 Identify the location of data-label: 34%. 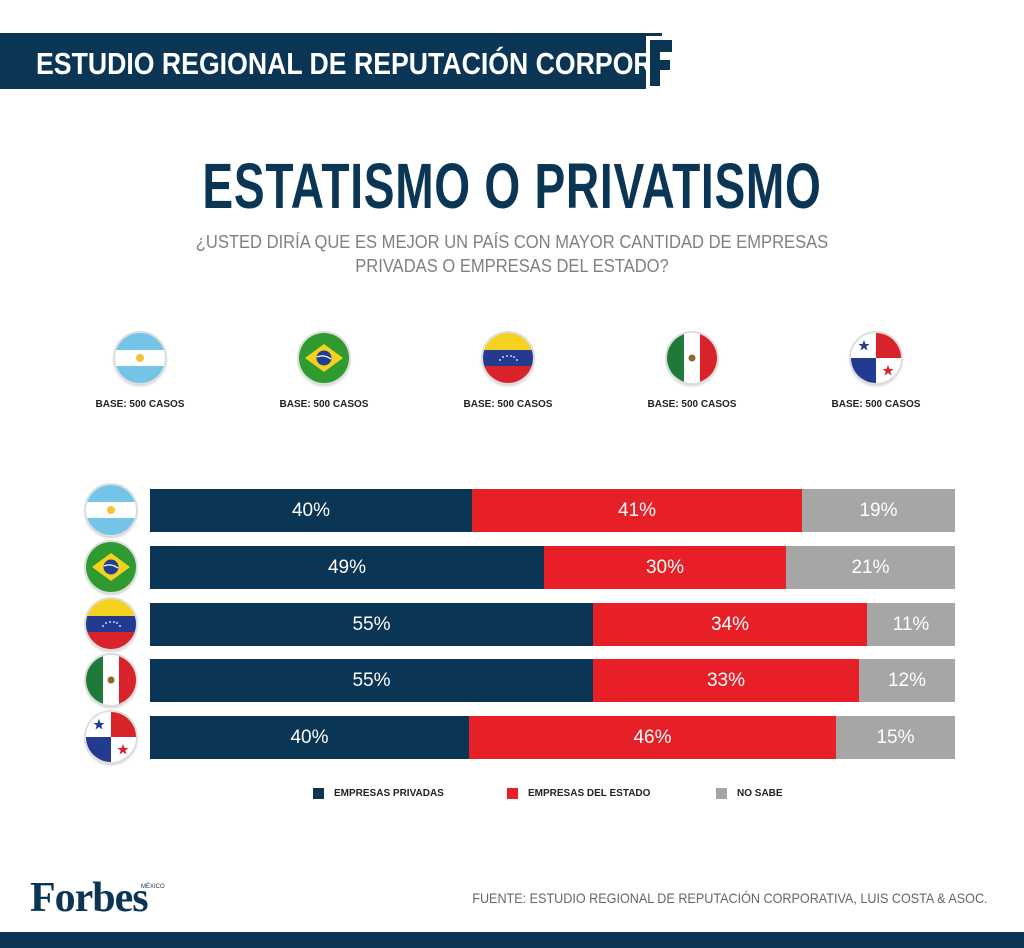
(730, 624).